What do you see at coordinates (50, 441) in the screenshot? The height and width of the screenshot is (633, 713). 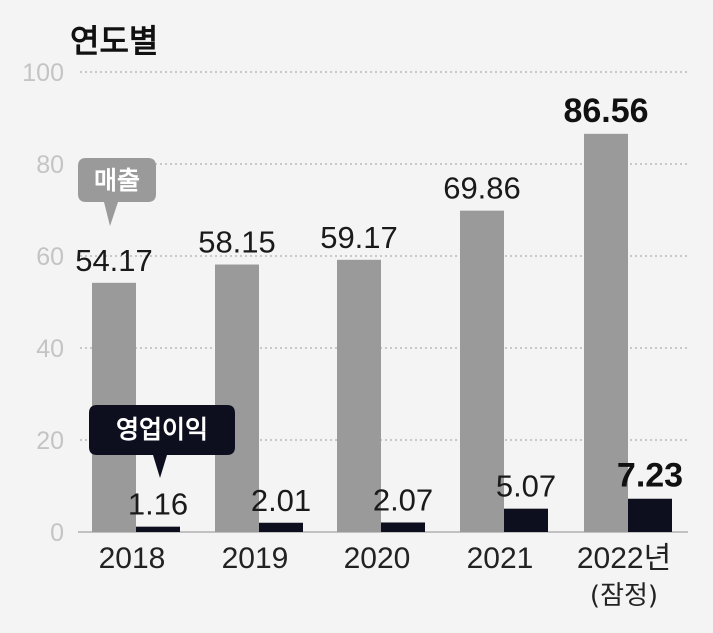 I see `y-tick-label: 20` at bounding box center [50, 441].